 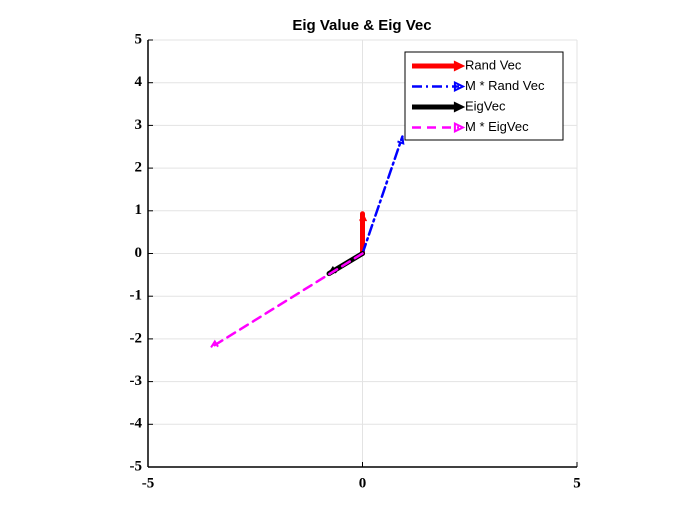 I want to click on legend-label: Rand Vec, so click(x=493, y=64).